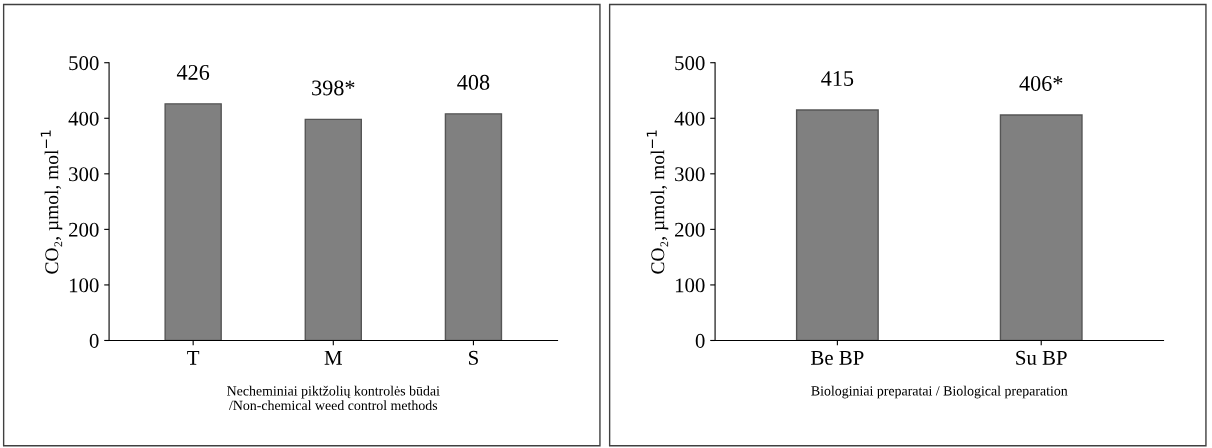 The height and width of the screenshot is (448, 1212). Describe the element at coordinates (193, 72) in the screenshot. I see `data-label: 426` at that location.